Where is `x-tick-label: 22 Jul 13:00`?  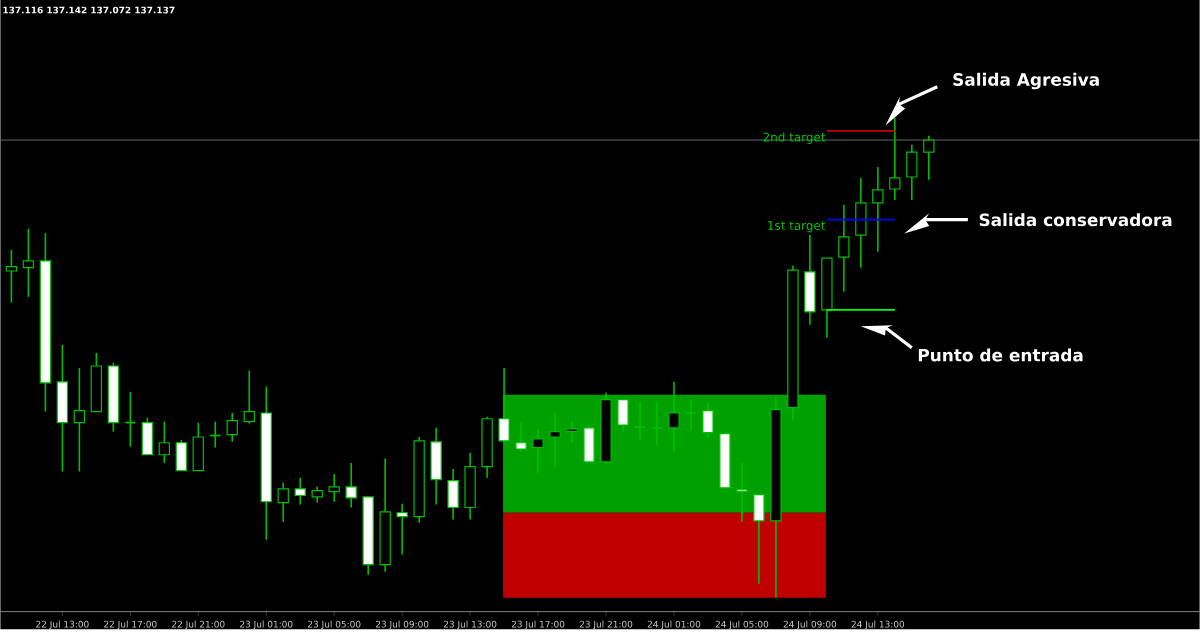
x-tick-label: 22 Jul 13:00 is located at coordinates (62, 625).